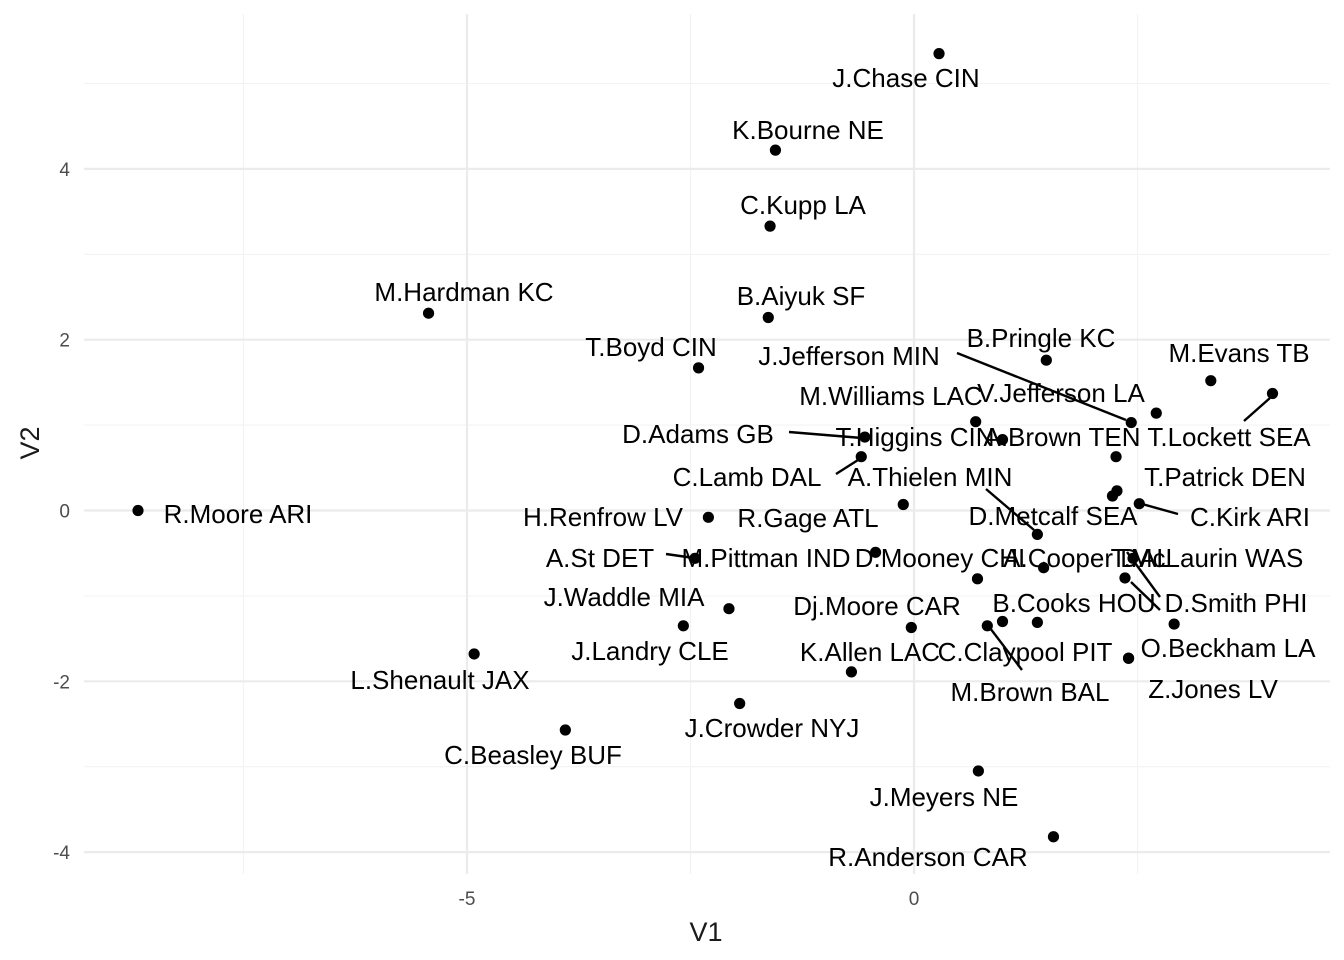 This screenshot has height=960, width=1344. Describe the element at coordinates (808, 130) in the screenshot. I see `point-label: K.Bourne NE` at that location.